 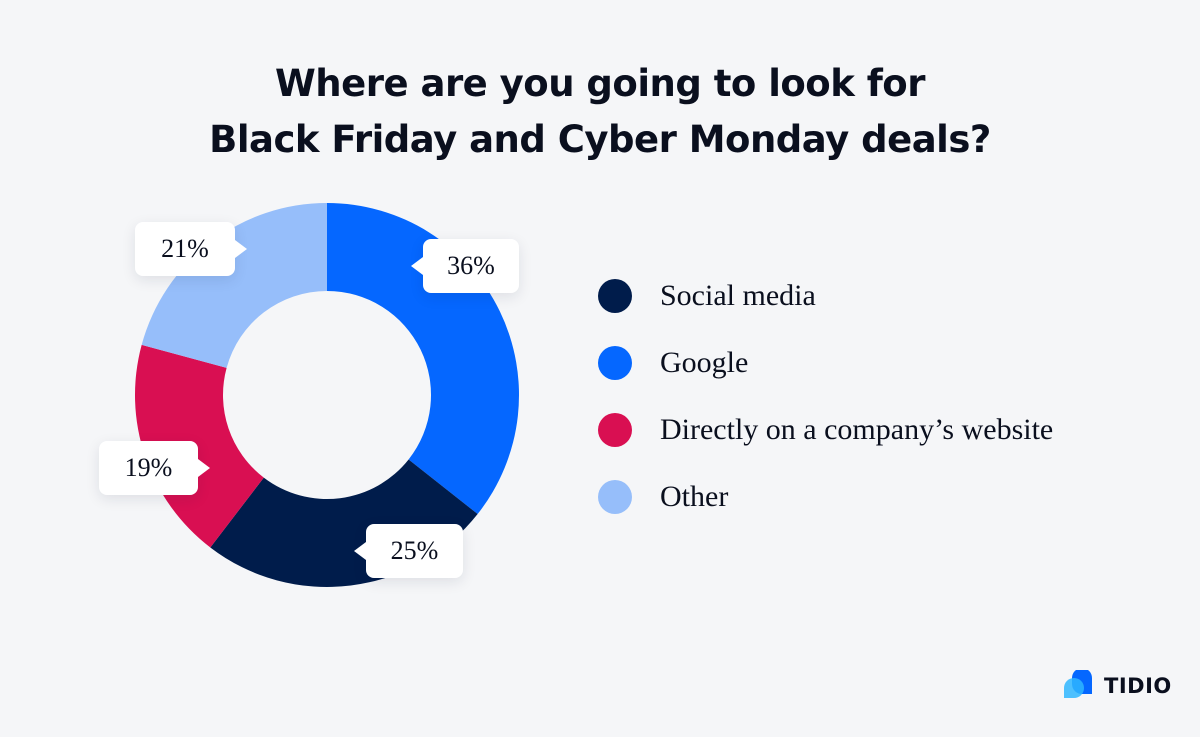 What do you see at coordinates (825, 496) in the screenshot?
I see `legend-item-other: Other` at bounding box center [825, 496].